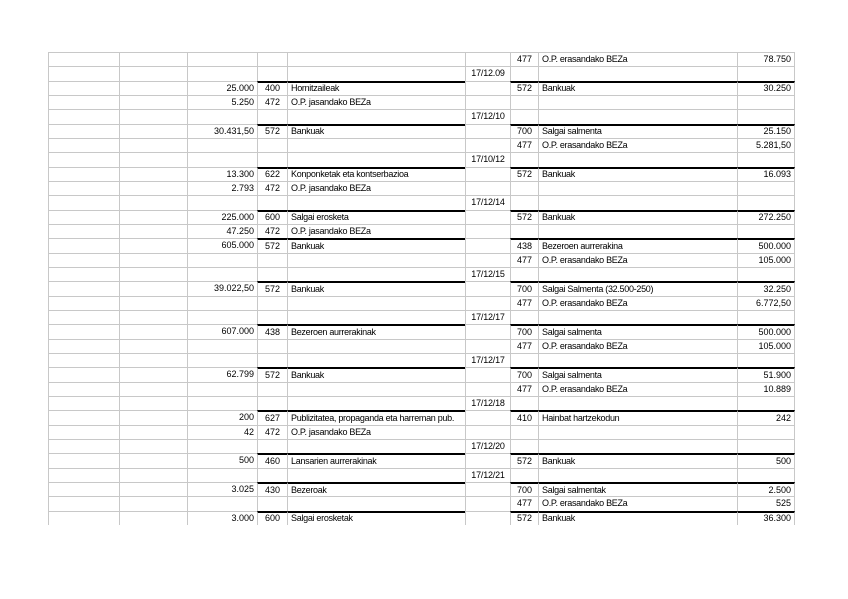 This screenshot has height=599, width=848. Describe the element at coordinates (222, 374) in the screenshot. I see `cell-debit-amount: 62.799` at that location.